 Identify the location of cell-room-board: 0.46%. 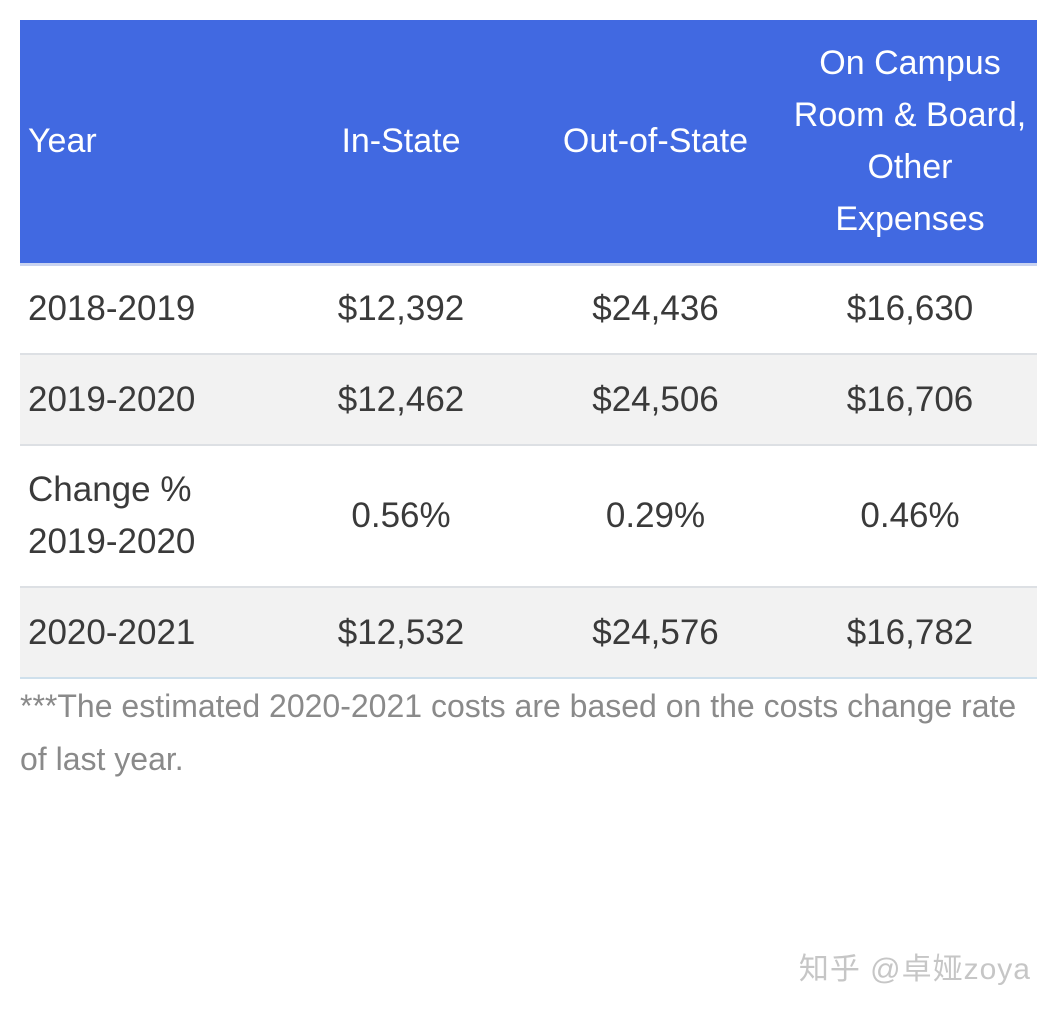
(910, 516).